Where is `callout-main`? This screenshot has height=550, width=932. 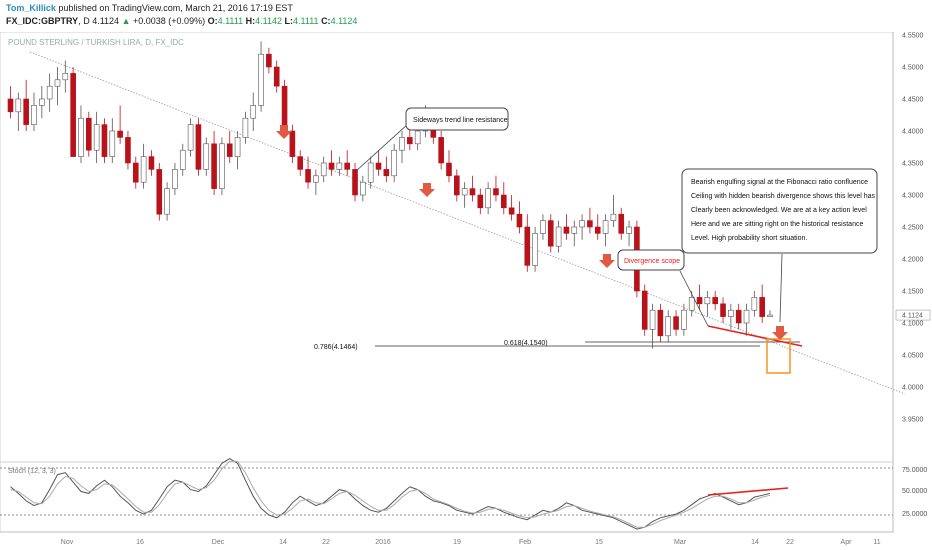
callout-main is located at coordinates (779, 211).